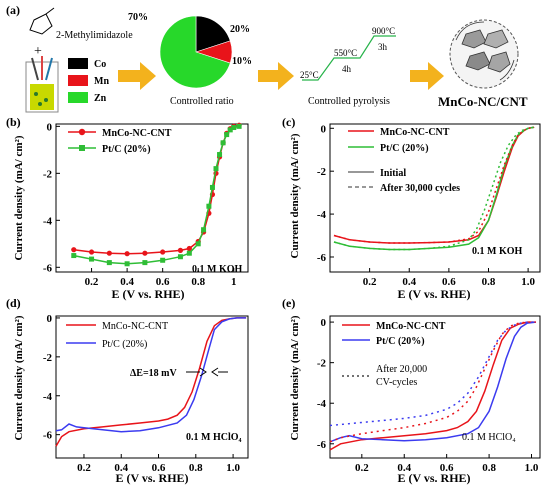 This screenshot has height=490, width=550. What do you see at coordinates (276, 76) in the screenshot?
I see `arrow-2-icon` at bounding box center [276, 76].